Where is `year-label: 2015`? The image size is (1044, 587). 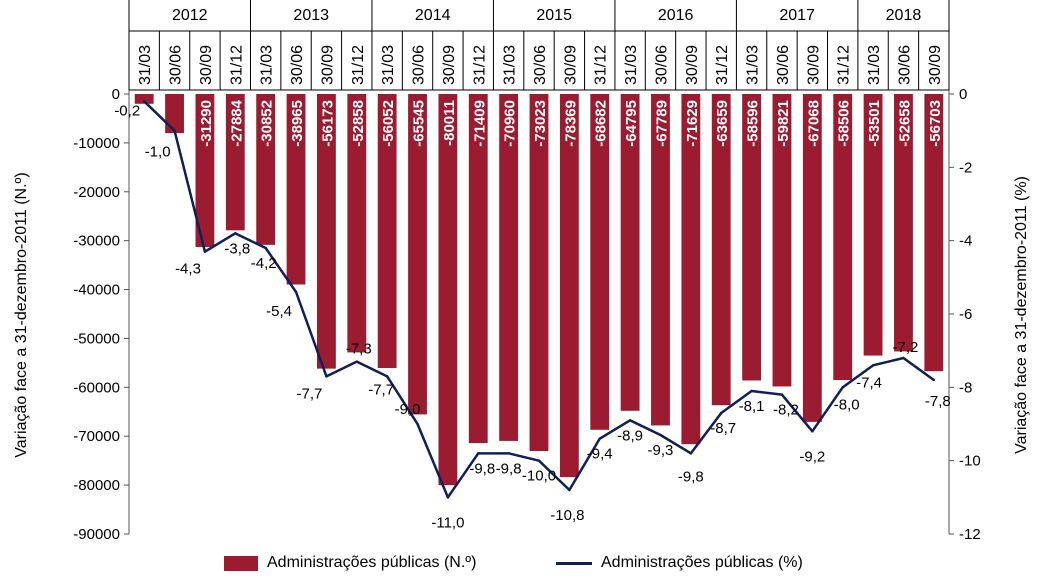
year-label: 2015 is located at coordinates (554, 15).